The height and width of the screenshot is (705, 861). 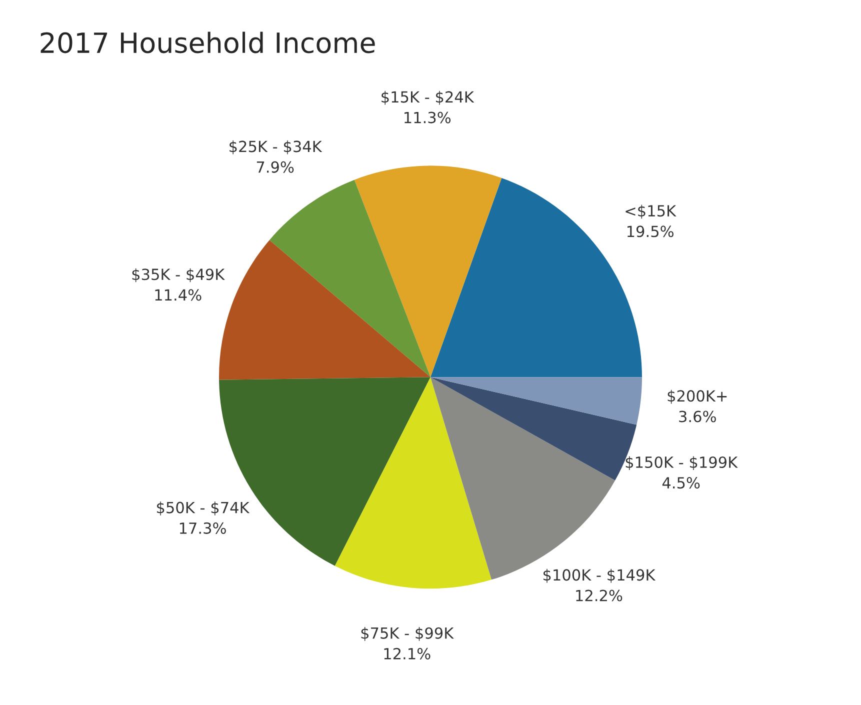 I want to click on data-label: 3.6%, so click(x=697, y=416).